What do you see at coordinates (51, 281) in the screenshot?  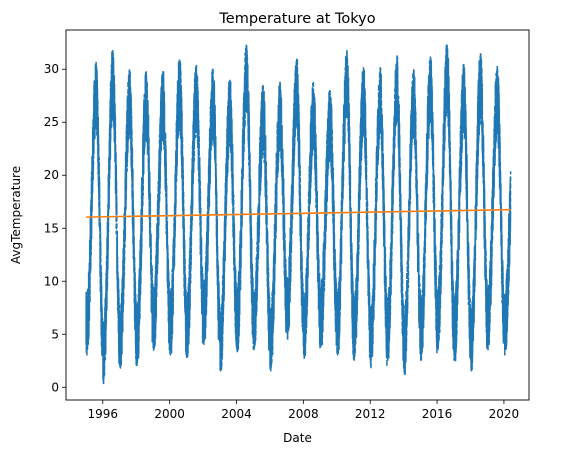 I see `y-tick-label: 10` at bounding box center [51, 281].